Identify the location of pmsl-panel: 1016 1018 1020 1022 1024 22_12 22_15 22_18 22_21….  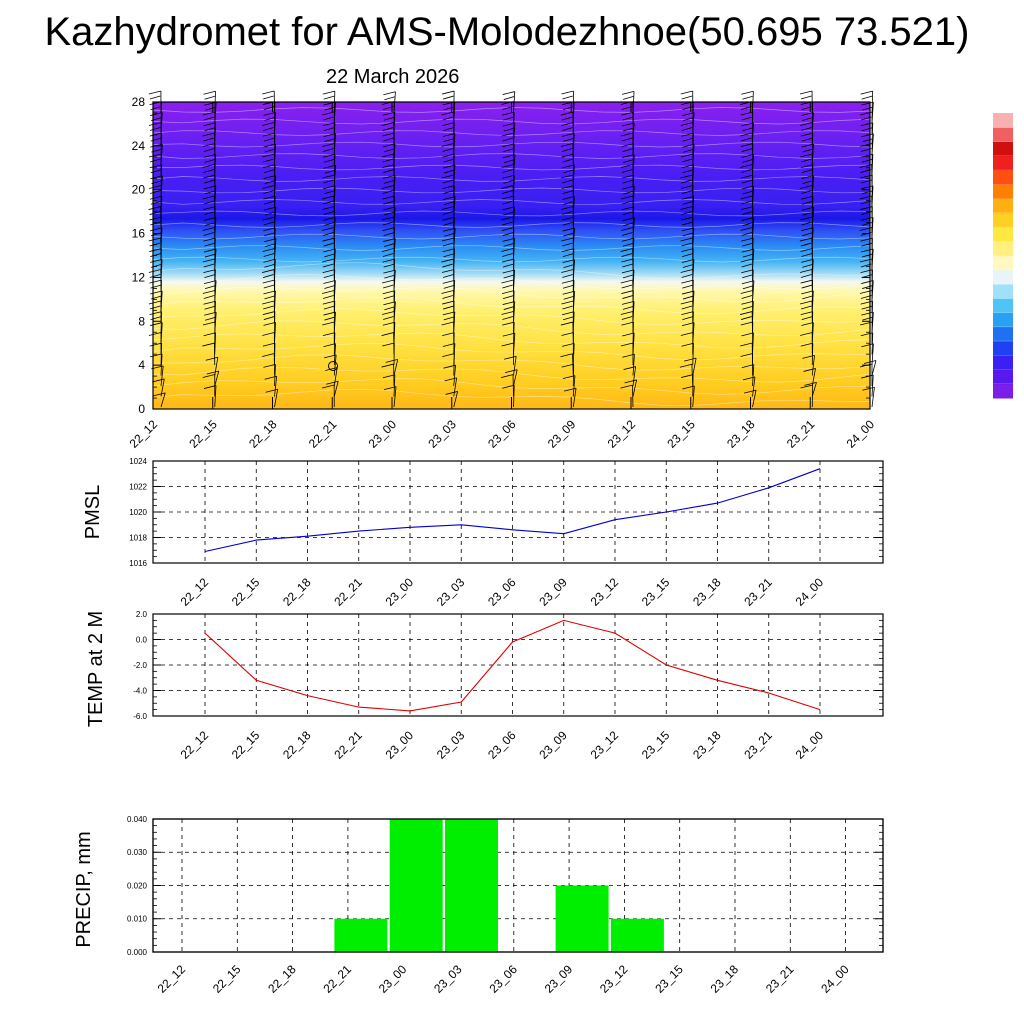
(483, 533).